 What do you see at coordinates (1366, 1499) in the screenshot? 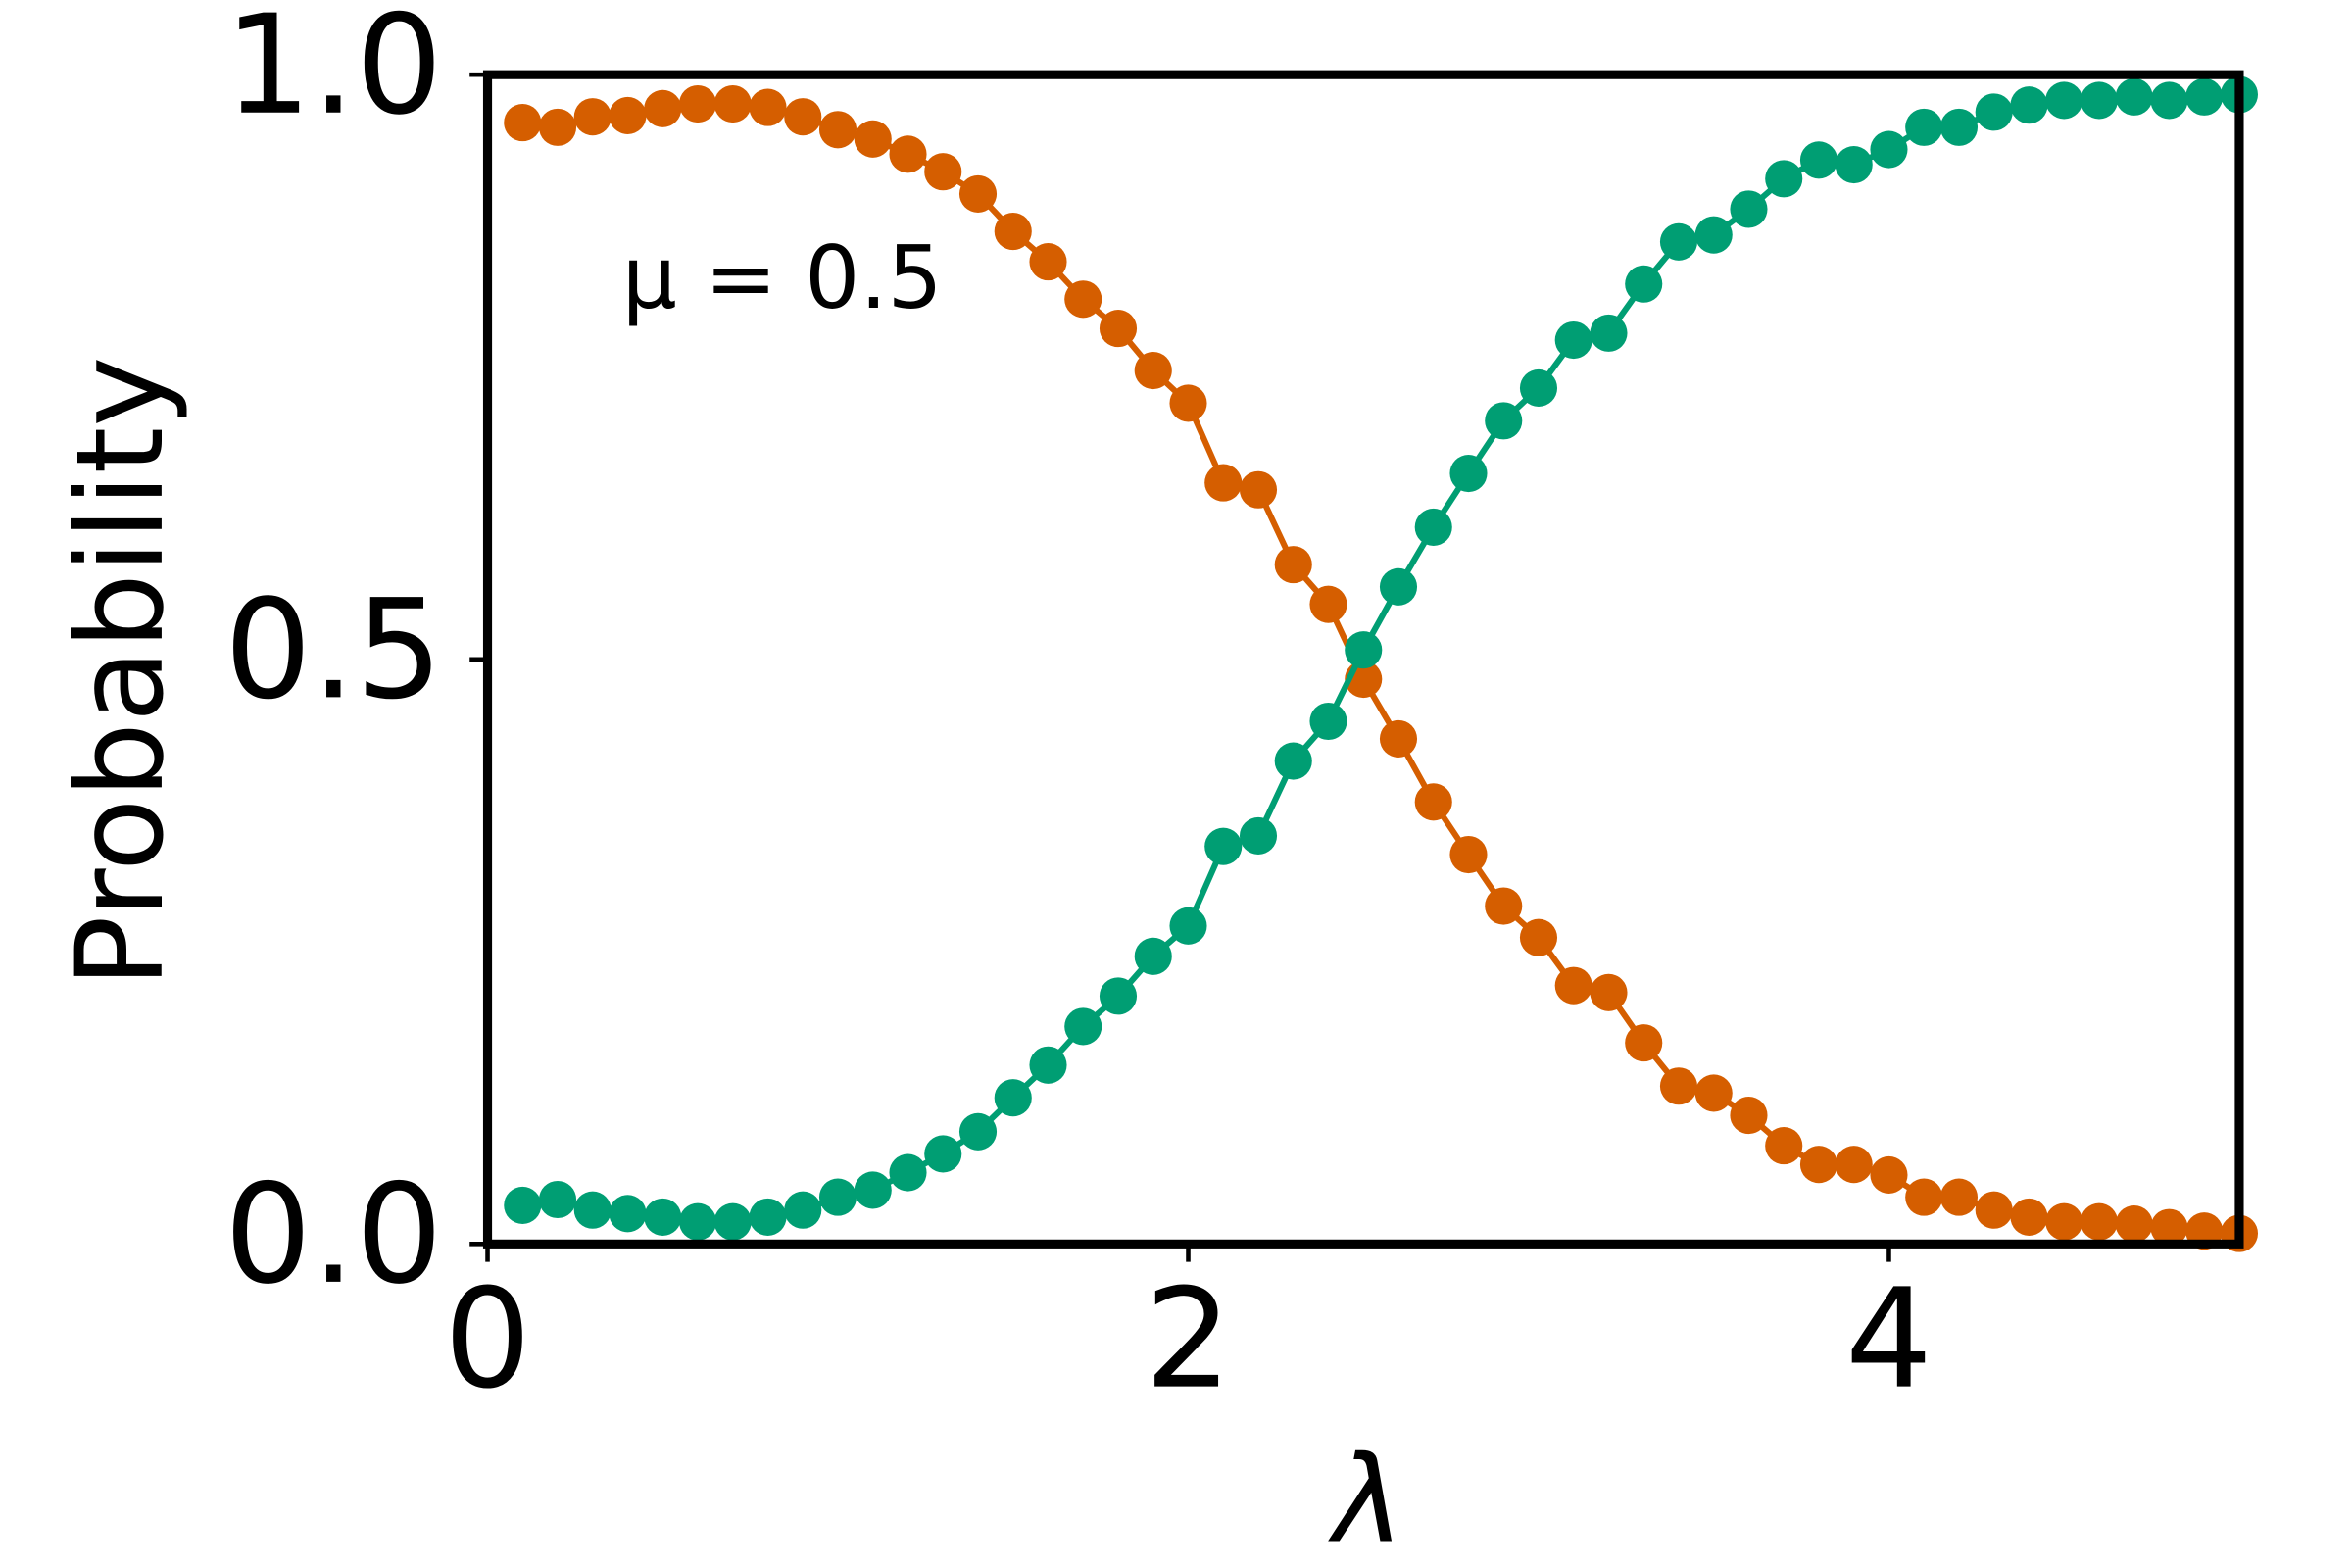
I see `x-axis-label: λ` at bounding box center [1366, 1499].